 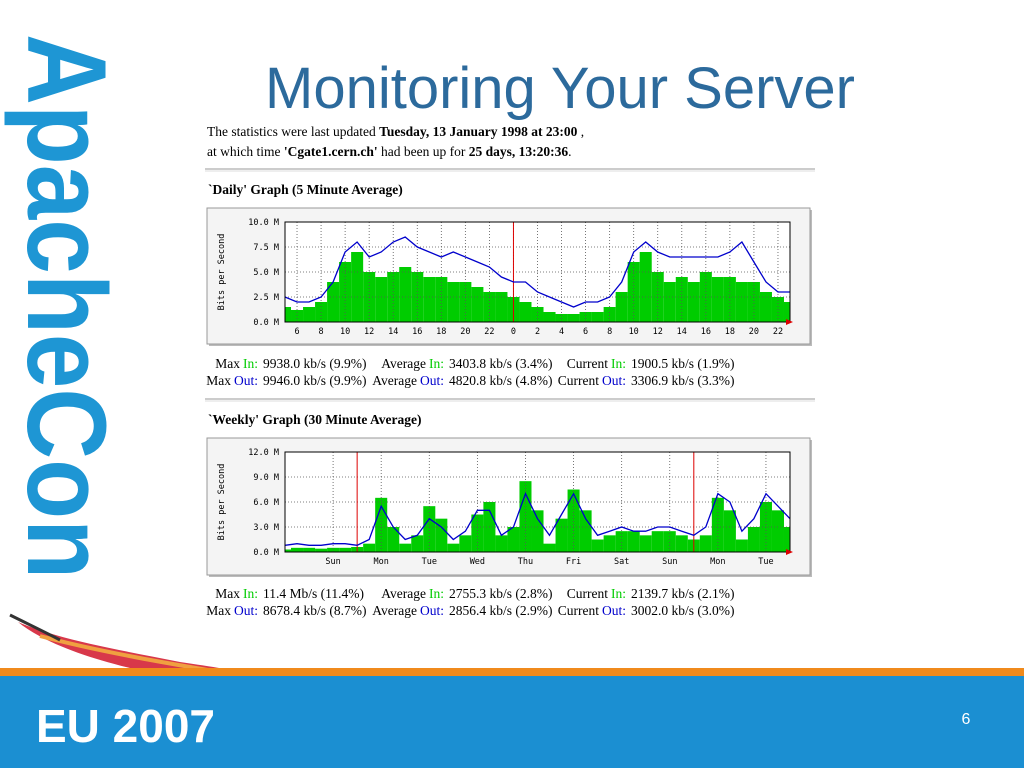 I want to click on stat-label: Average Out:, so click(x=408, y=380).